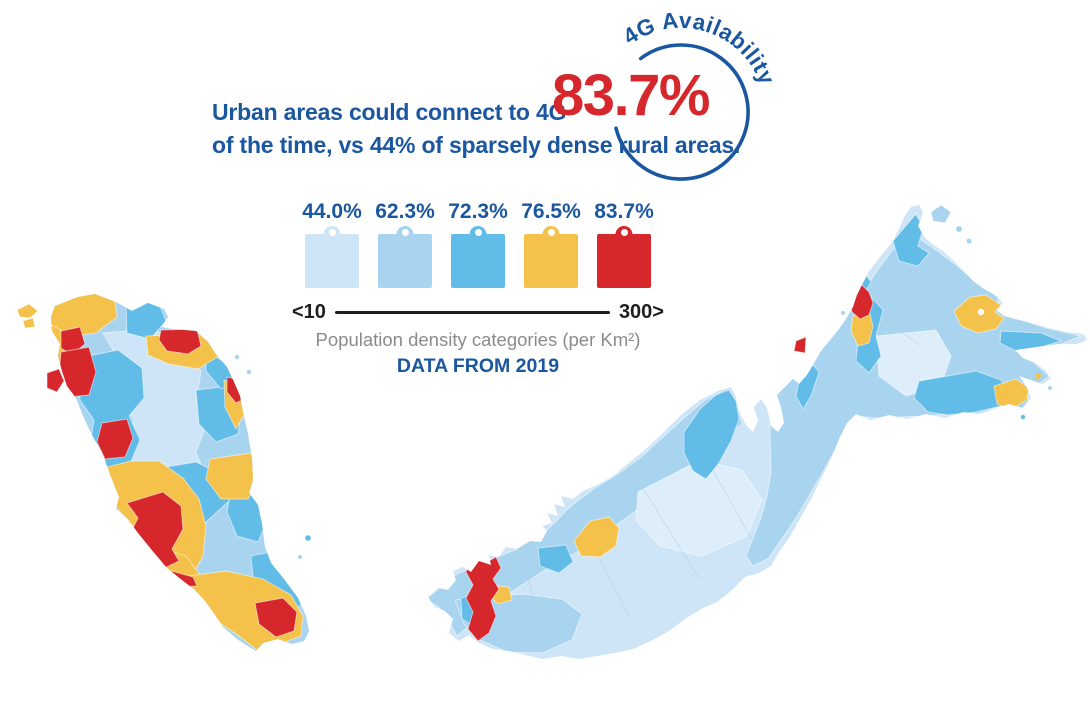  What do you see at coordinates (807, 387) in the screenshot?
I see `region-lawas` at bounding box center [807, 387].